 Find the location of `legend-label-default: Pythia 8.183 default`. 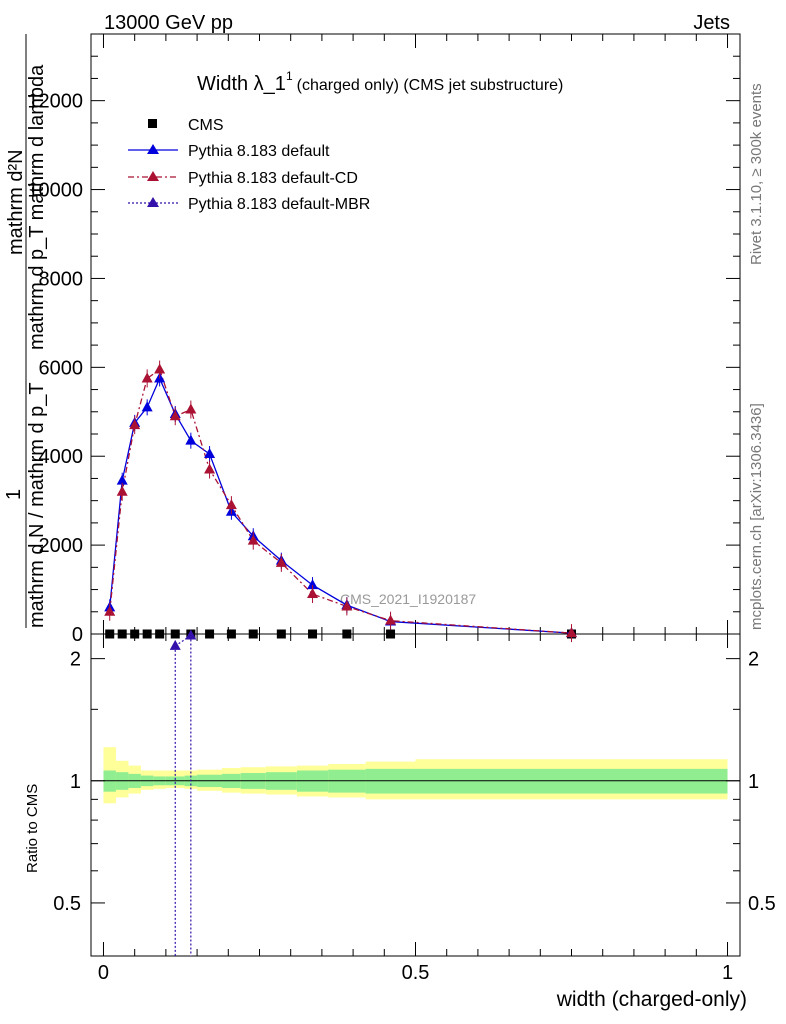

legend-label-default: Pythia 8.183 default is located at coordinates (259, 151).